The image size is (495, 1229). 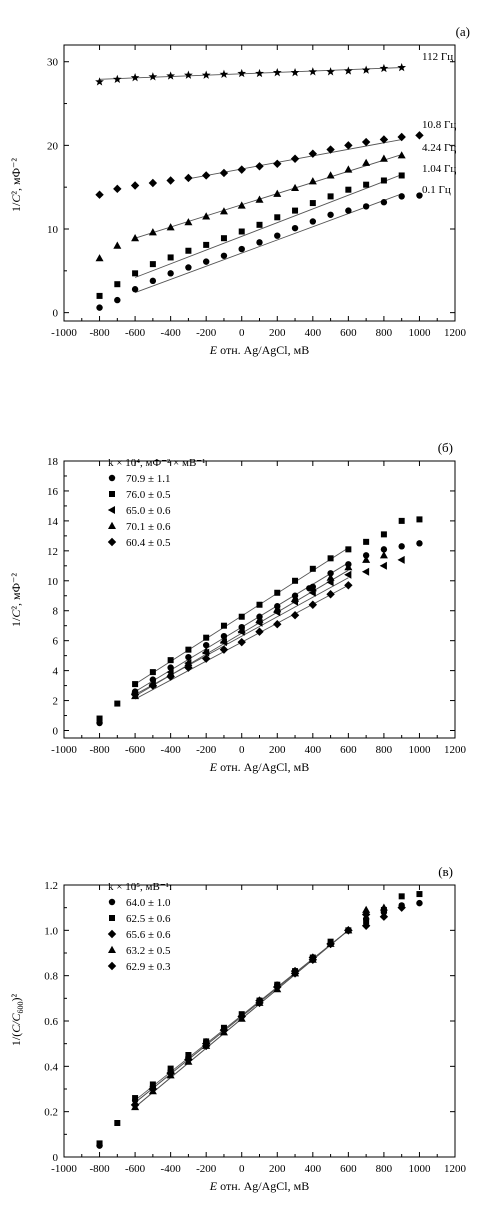 What do you see at coordinates (51, 1067) in the screenshot?
I see `y-tick-label: 0.4` at bounding box center [51, 1067].